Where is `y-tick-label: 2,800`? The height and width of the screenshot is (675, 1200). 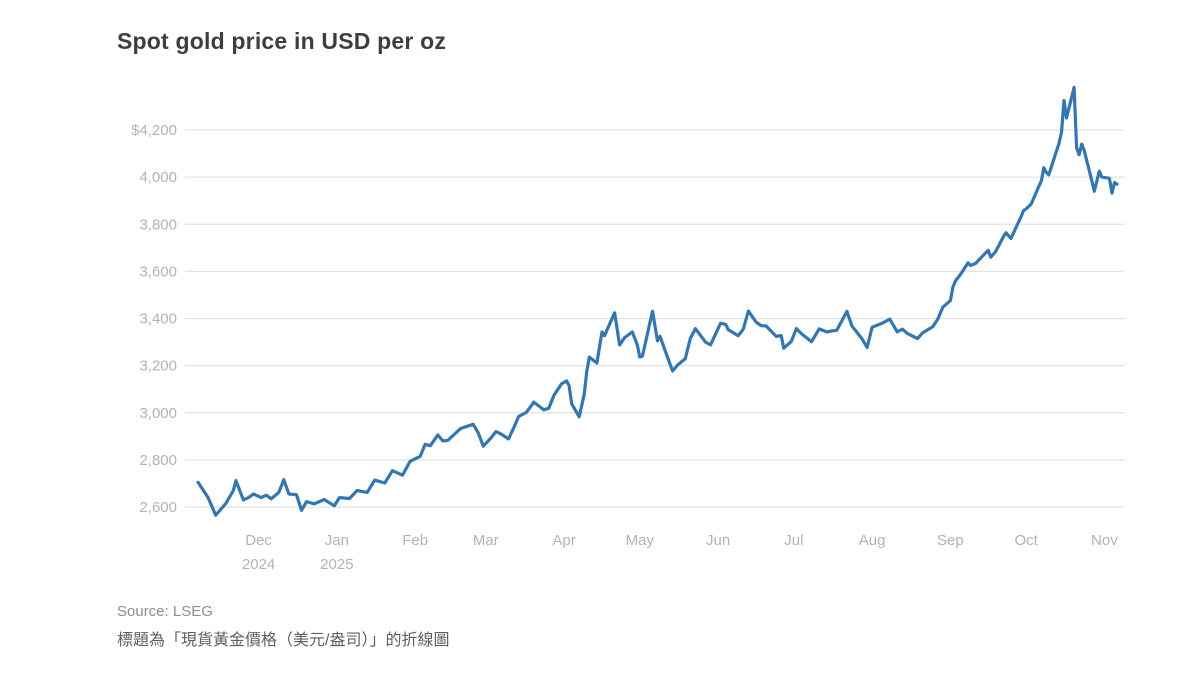
y-tick-label: 2,800 is located at coordinates (158, 460).